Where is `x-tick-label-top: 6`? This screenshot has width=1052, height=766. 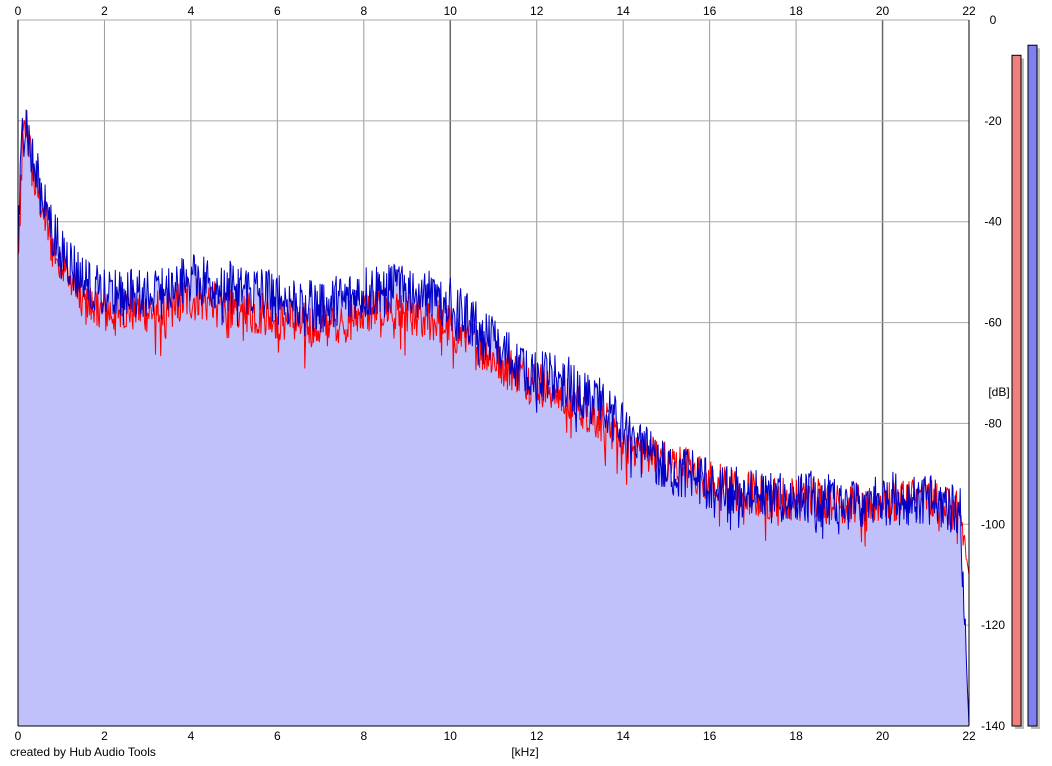
x-tick-label-top: 6 is located at coordinates (277, 11).